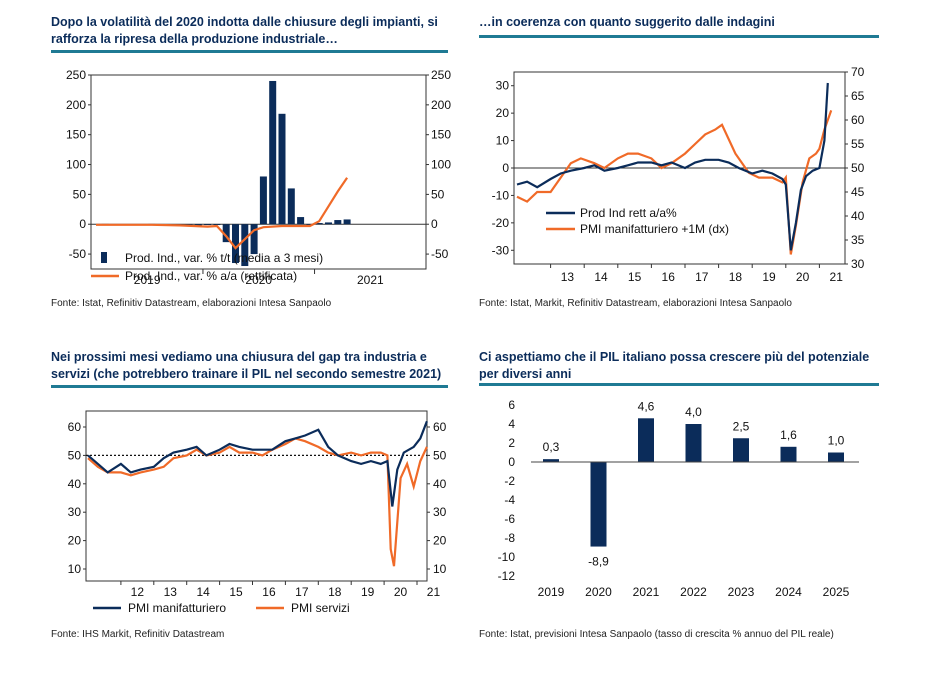 This screenshot has height=694, width=932. Describe the element at coordinates (858, 120) in the screenshot. I see `chart2-ytick-right: 60` at that location.